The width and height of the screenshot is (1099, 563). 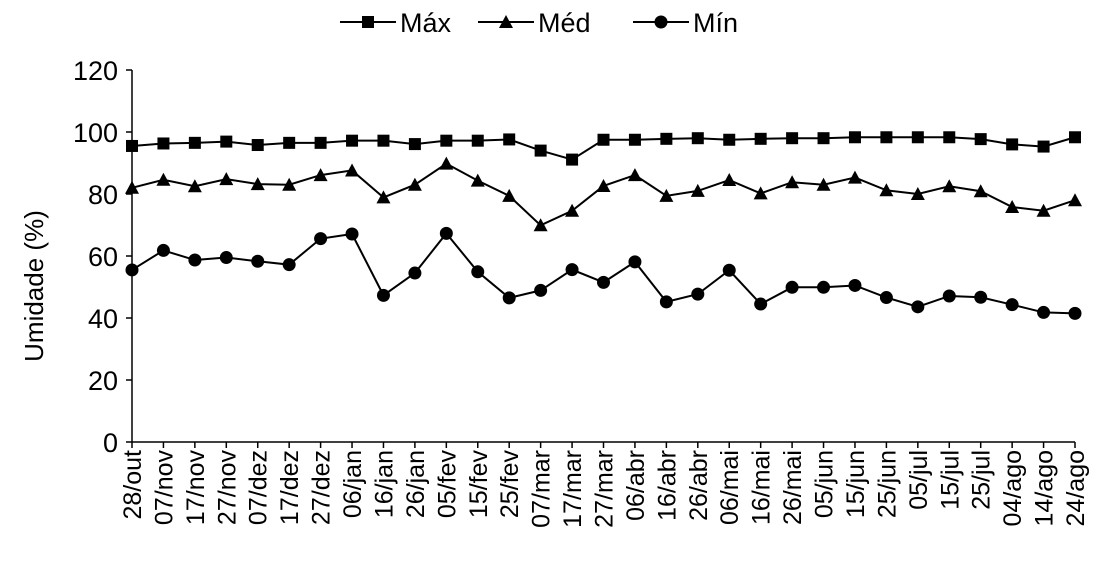 I want to click on legend-label: Méd, so click(x=564, y=23).